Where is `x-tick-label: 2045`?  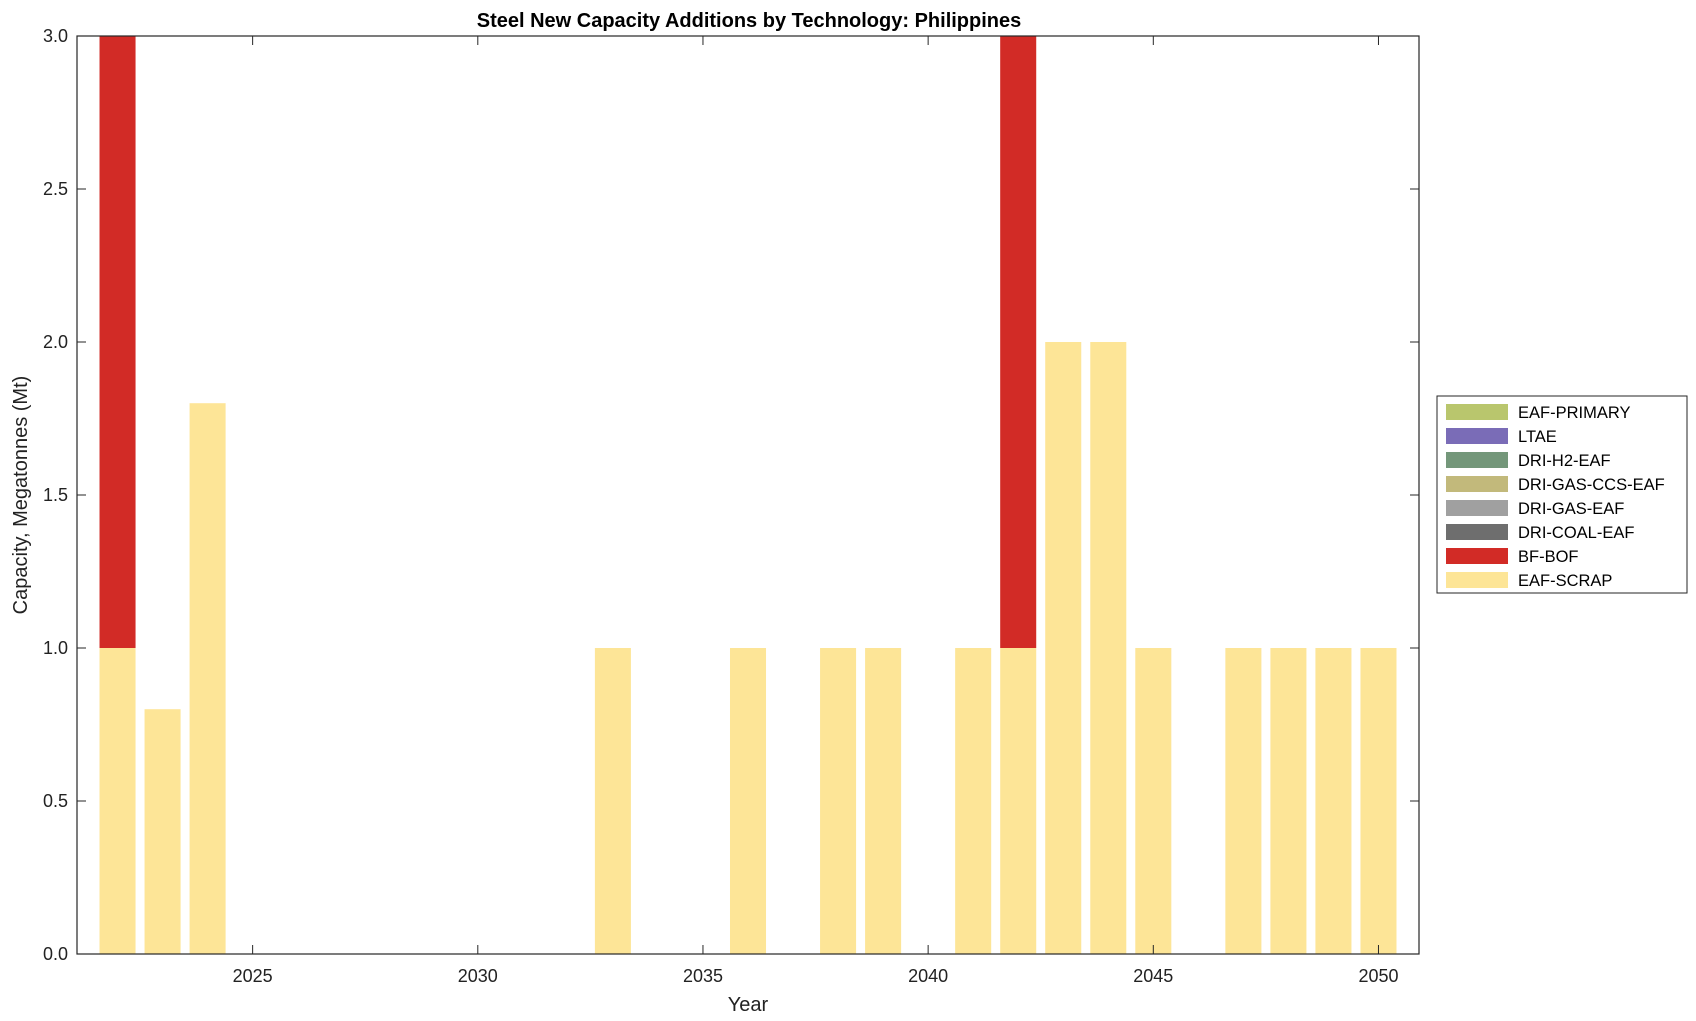 x-tick-label: 2045 is located at coordinates (1153, 976).